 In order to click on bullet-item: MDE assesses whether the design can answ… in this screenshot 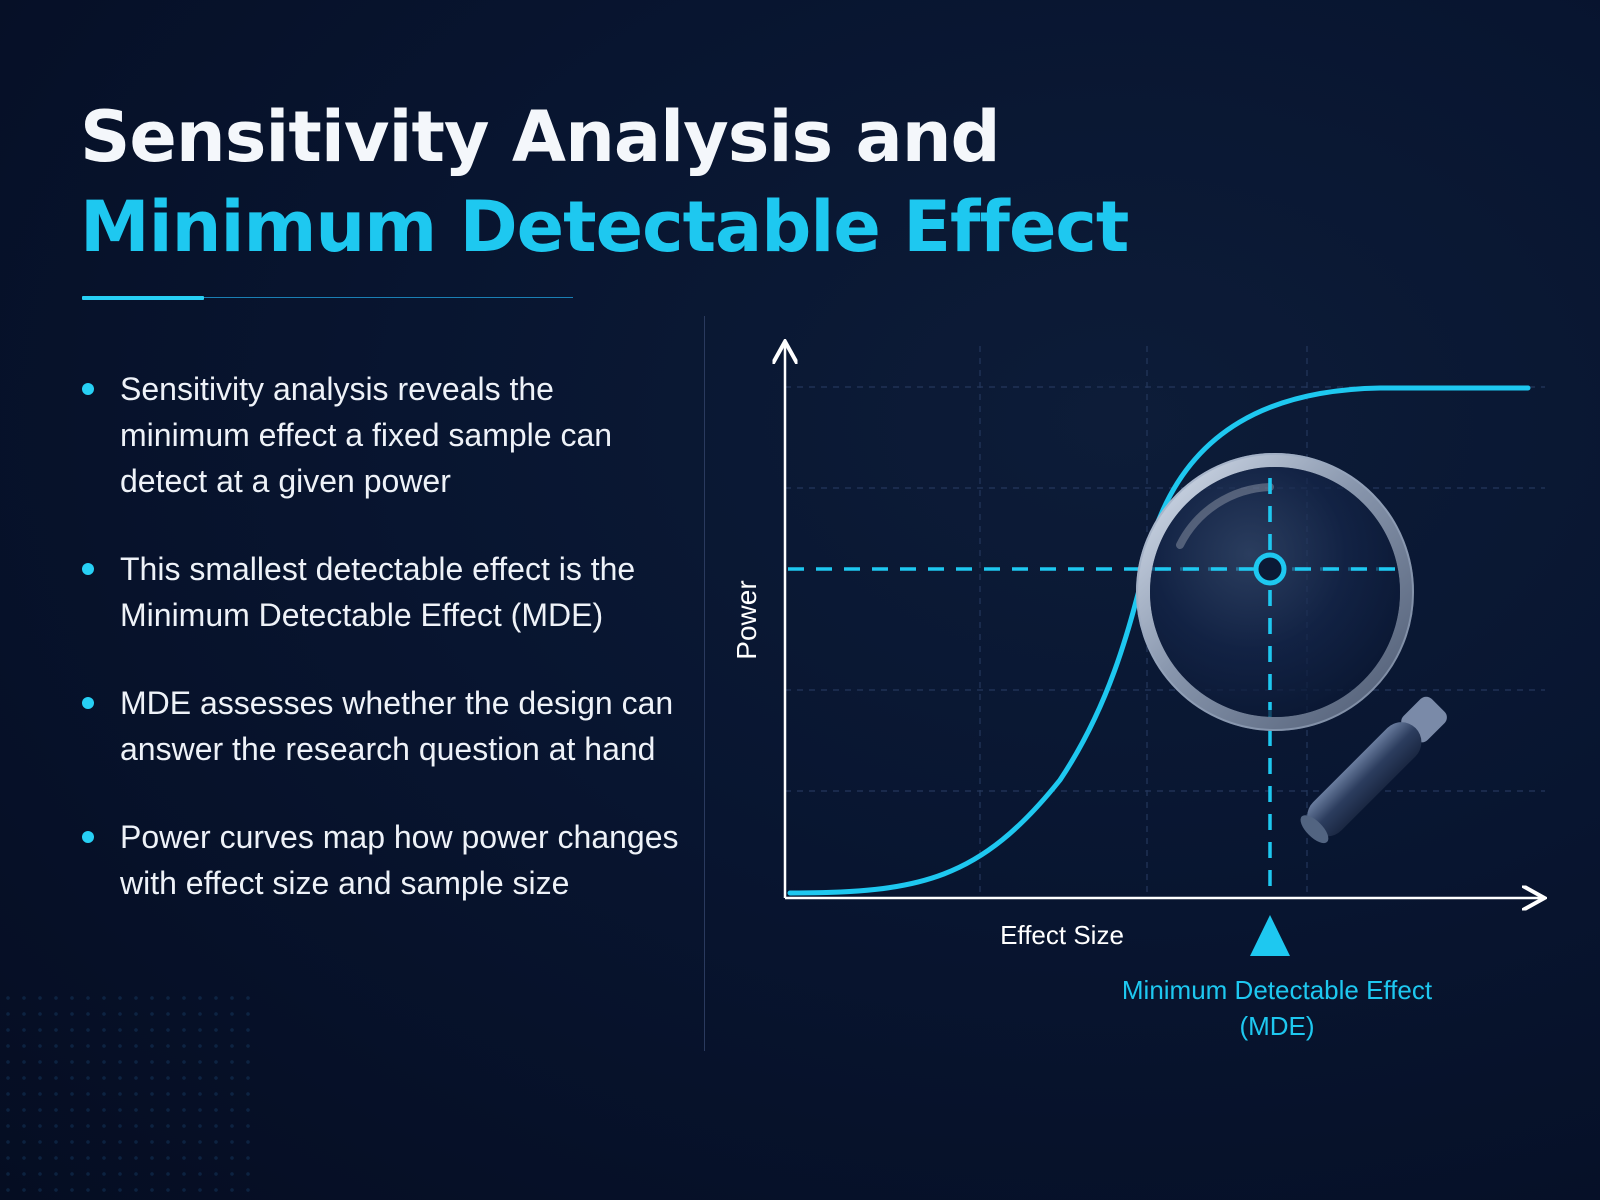, I will do `click(380, 726)`.